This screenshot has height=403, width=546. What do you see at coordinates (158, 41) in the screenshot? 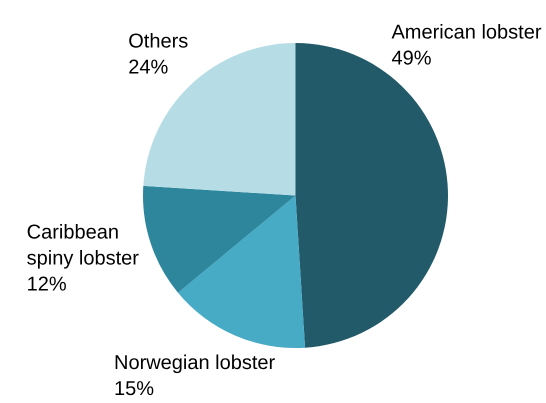
I see `slice-label: Others` at bounding box center [158, 41].